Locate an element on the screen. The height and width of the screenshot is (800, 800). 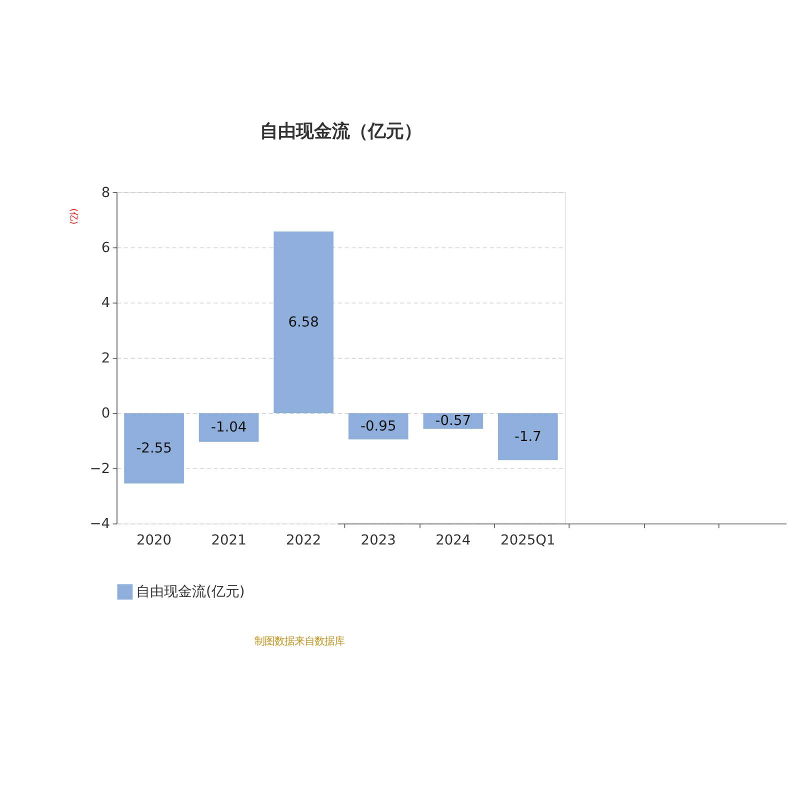
x-tick-label: 2022 is located at coordinates (304, 540).